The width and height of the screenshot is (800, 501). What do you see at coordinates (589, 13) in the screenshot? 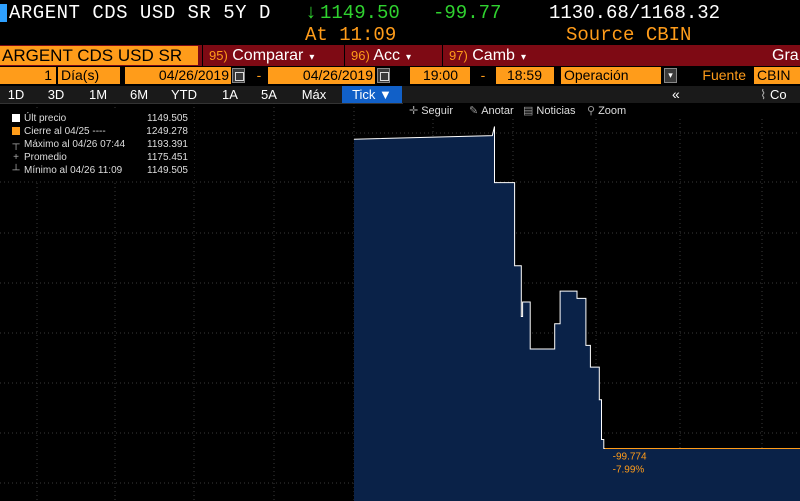
I see `day-low: 1130.68` at bounding box center [589, 13].